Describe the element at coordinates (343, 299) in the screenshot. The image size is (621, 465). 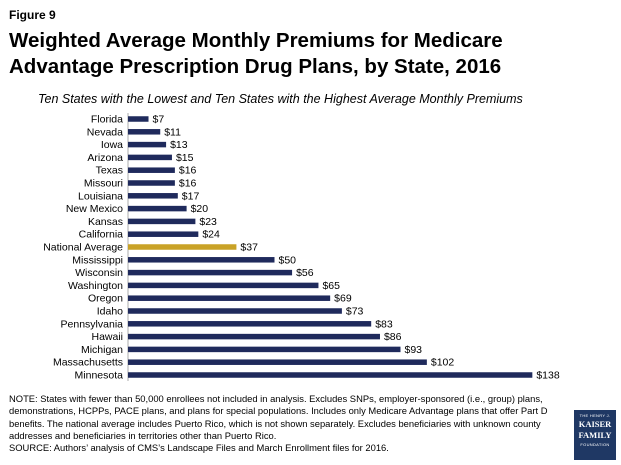
I see `value-label-oregon: $69` at that location.